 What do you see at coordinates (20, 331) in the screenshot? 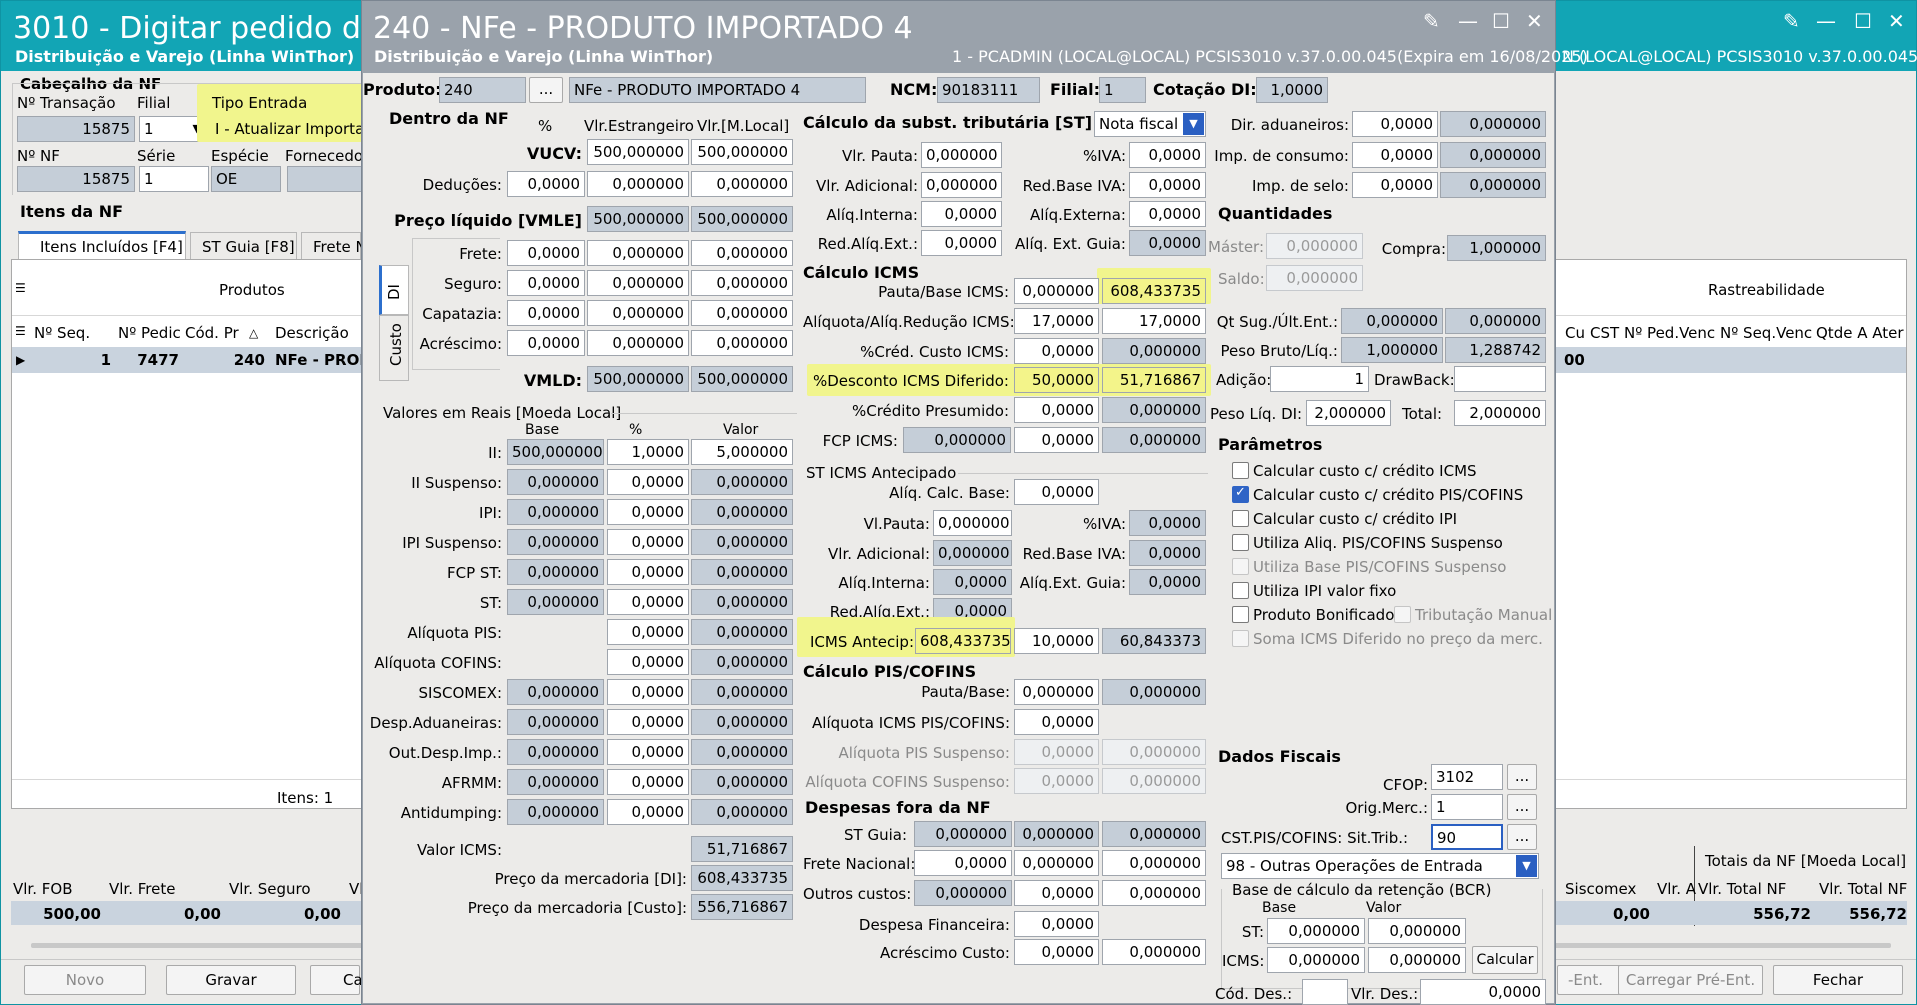
I see `grid-col-menu-icon: ☰` at bounding box center [20, 331].